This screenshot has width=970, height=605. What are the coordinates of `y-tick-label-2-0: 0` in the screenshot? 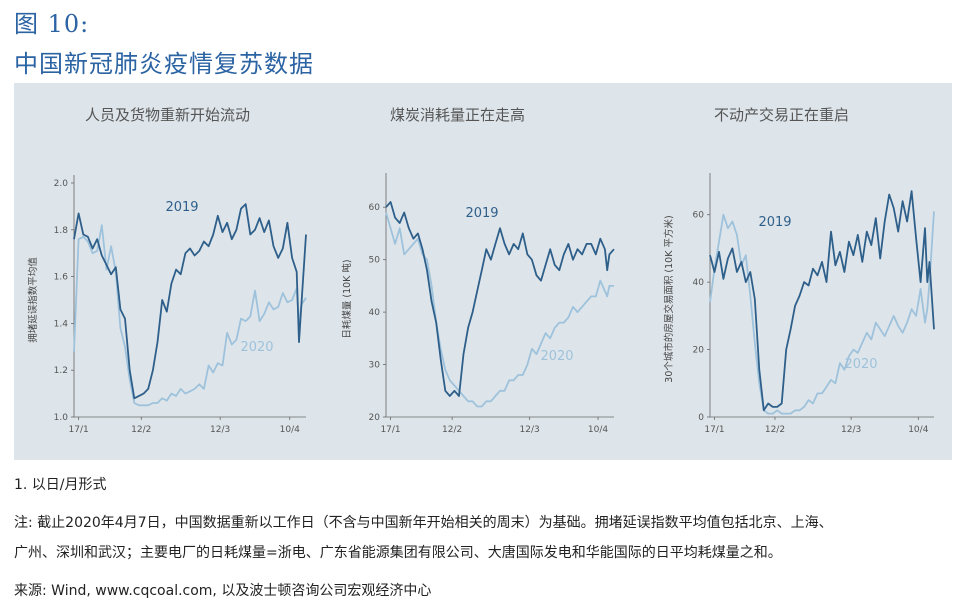 It's located at (701, 418).